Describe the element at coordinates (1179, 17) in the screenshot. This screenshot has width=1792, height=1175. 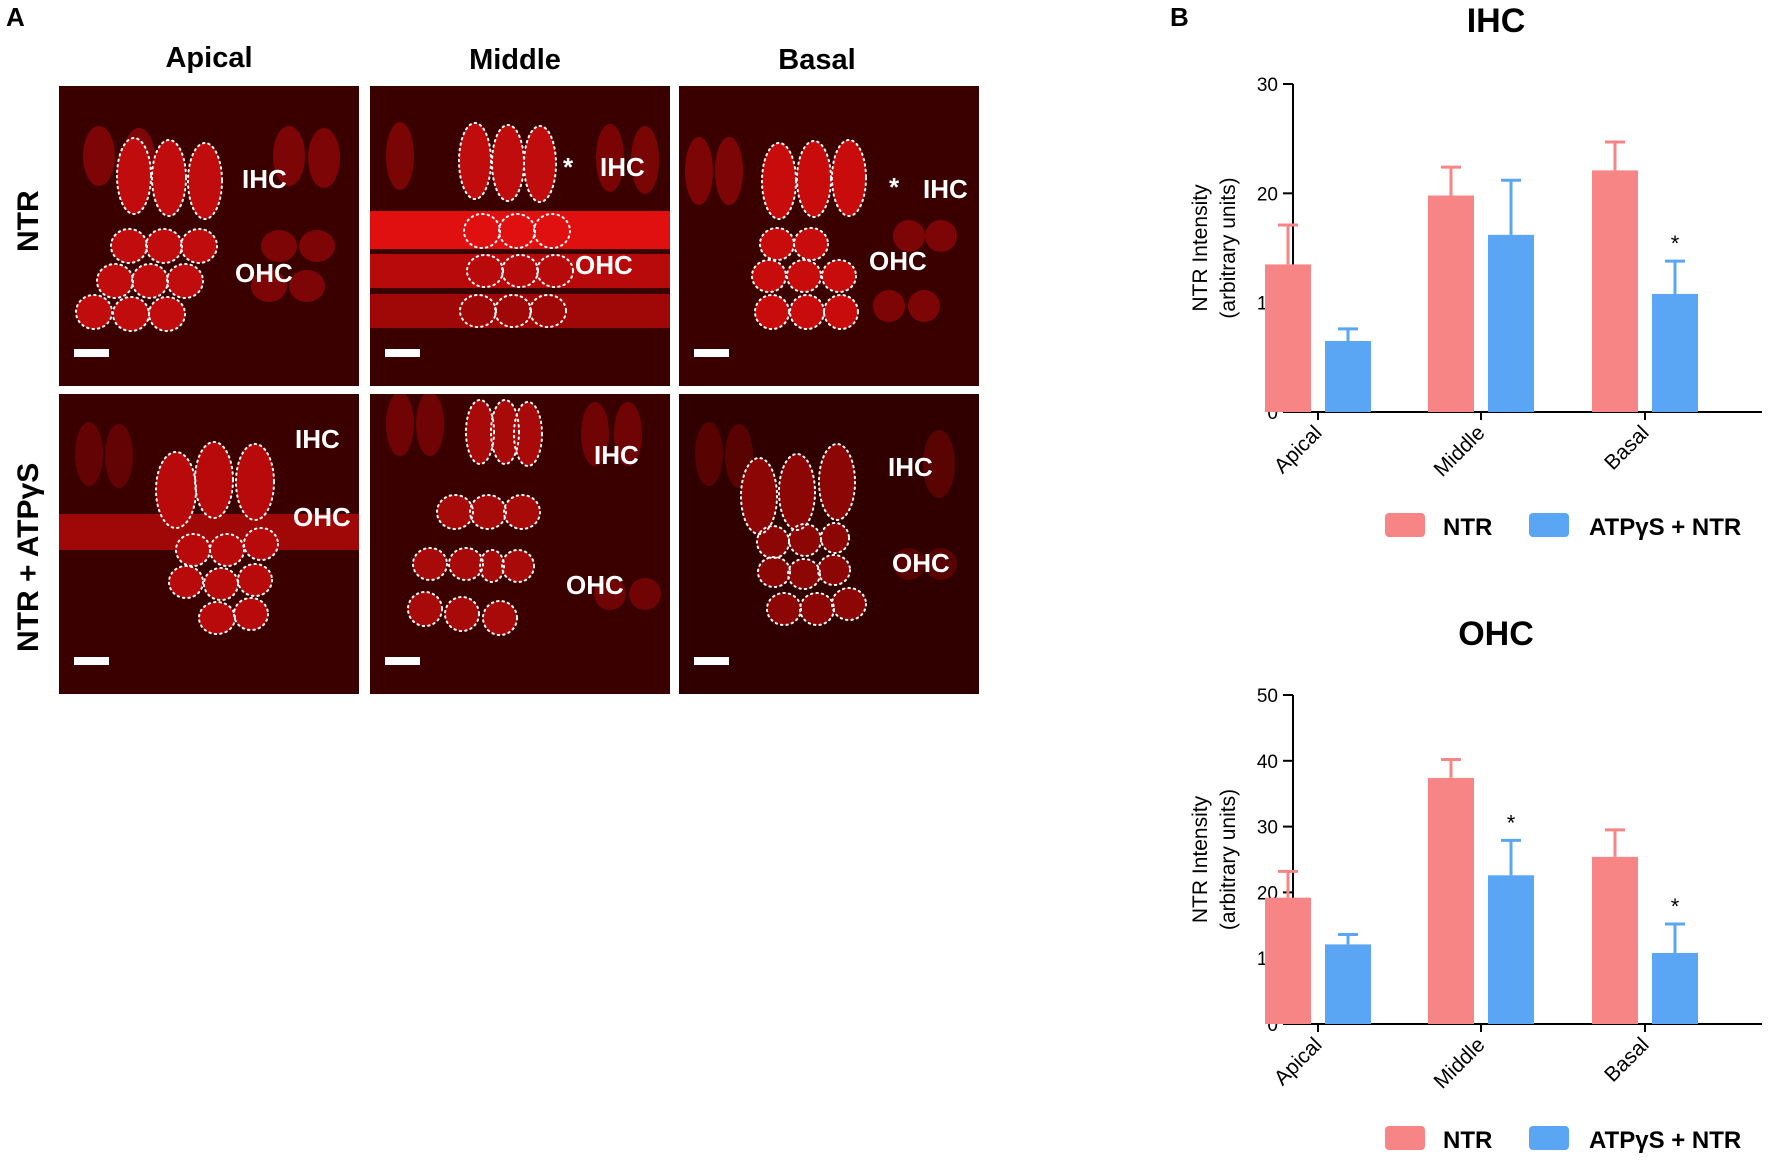
I see `panel-b-letter: B` at that location.